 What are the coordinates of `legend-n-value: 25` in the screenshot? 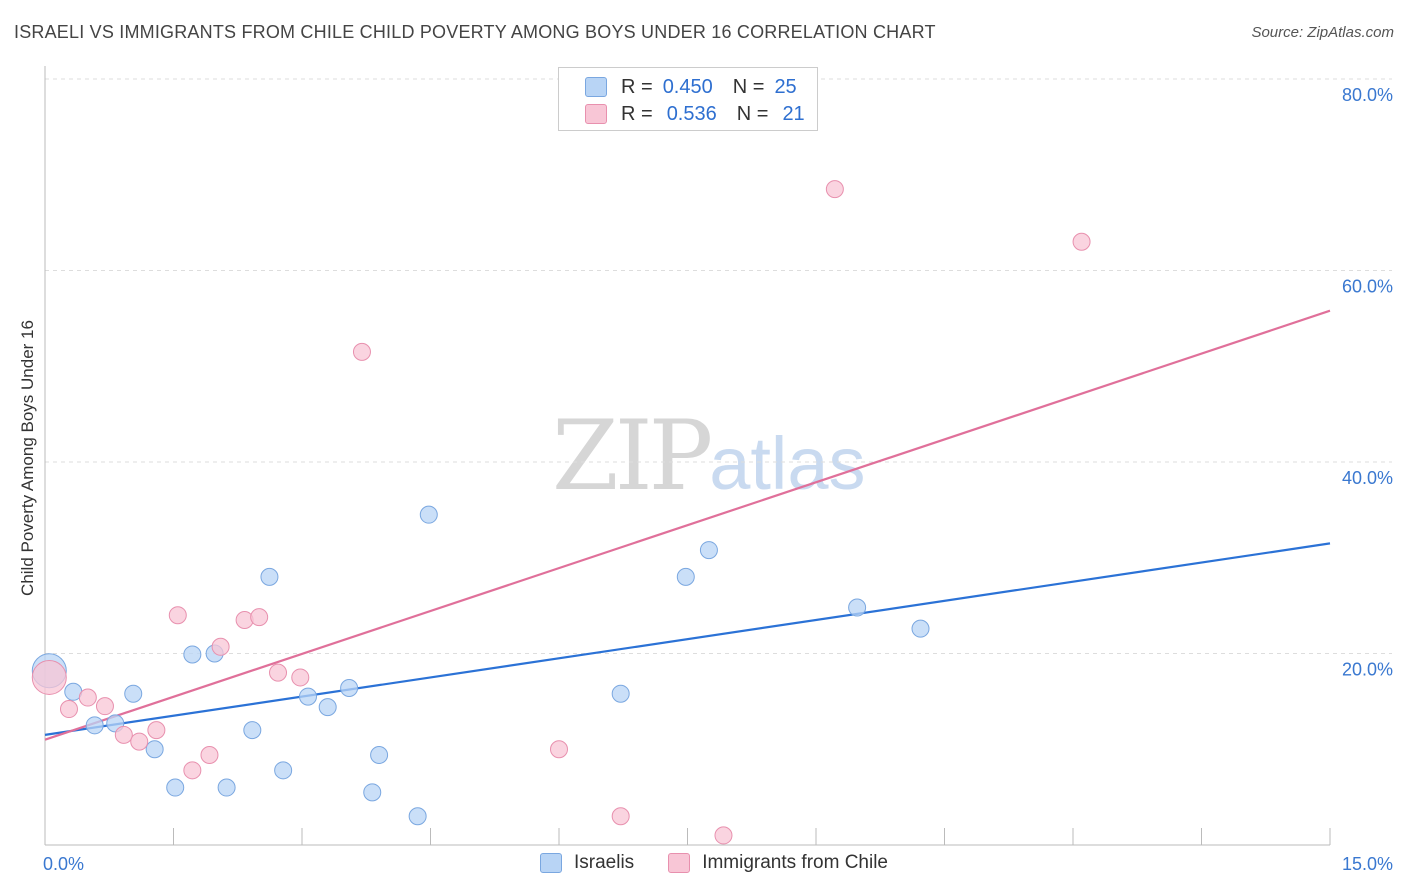 It's located at (785, 86).